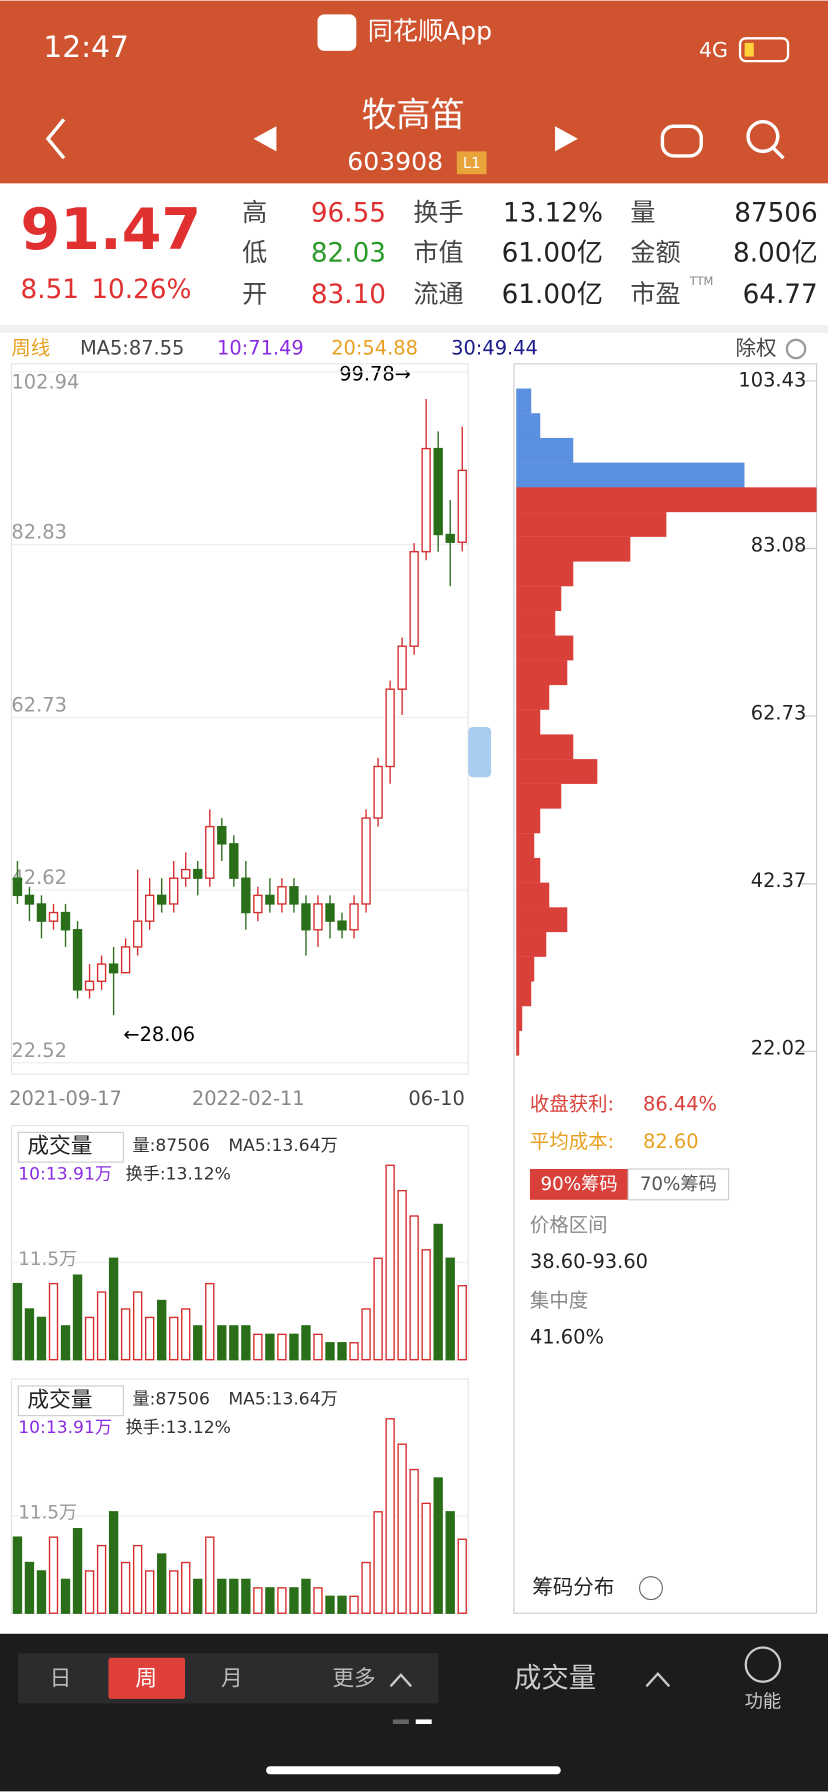 The image size is (828, 1792). I want to click on help-icon, so click(650, 1588).